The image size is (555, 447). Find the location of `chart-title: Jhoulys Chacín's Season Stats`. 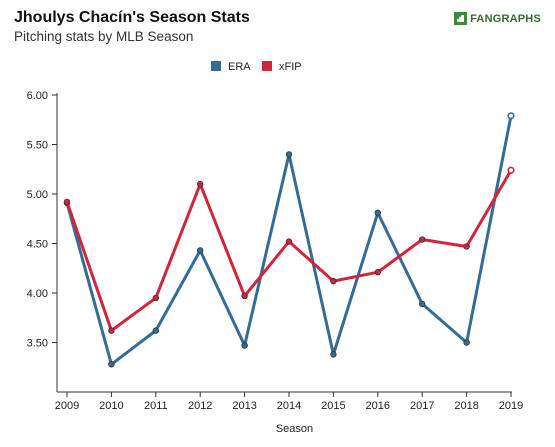

chart-title: Jhoulys Chacín's Season Stats is located at coordinates (132, 17).